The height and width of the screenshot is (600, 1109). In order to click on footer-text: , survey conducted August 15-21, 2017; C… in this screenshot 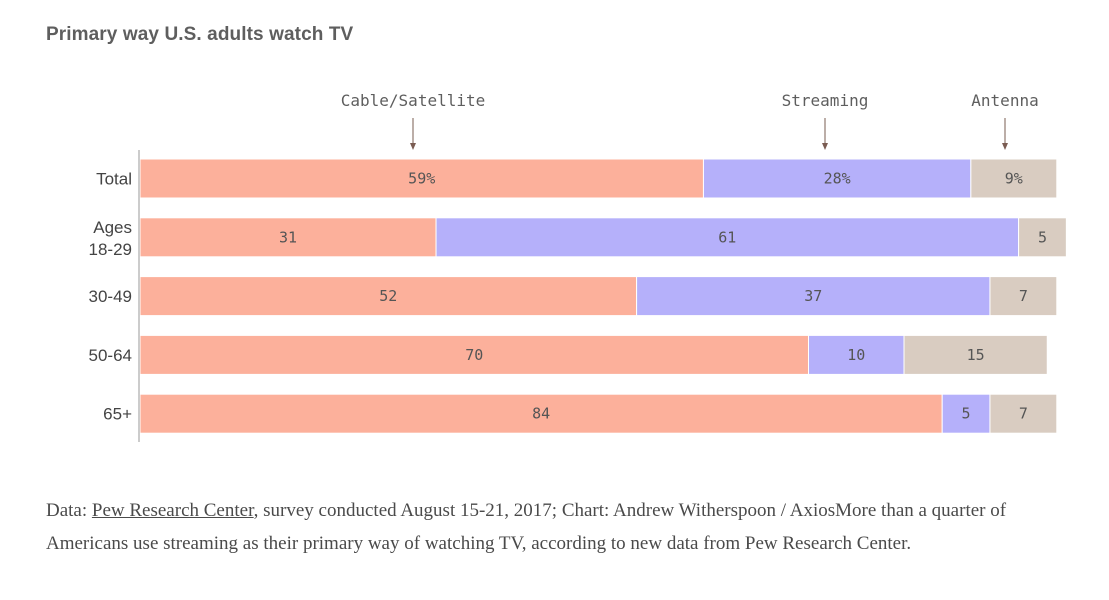, I will do `click(526, 527)`.